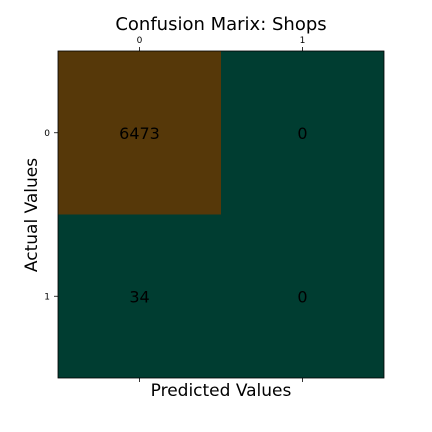  I want to click on y-tick-label-0: 0, so click(47, 134).